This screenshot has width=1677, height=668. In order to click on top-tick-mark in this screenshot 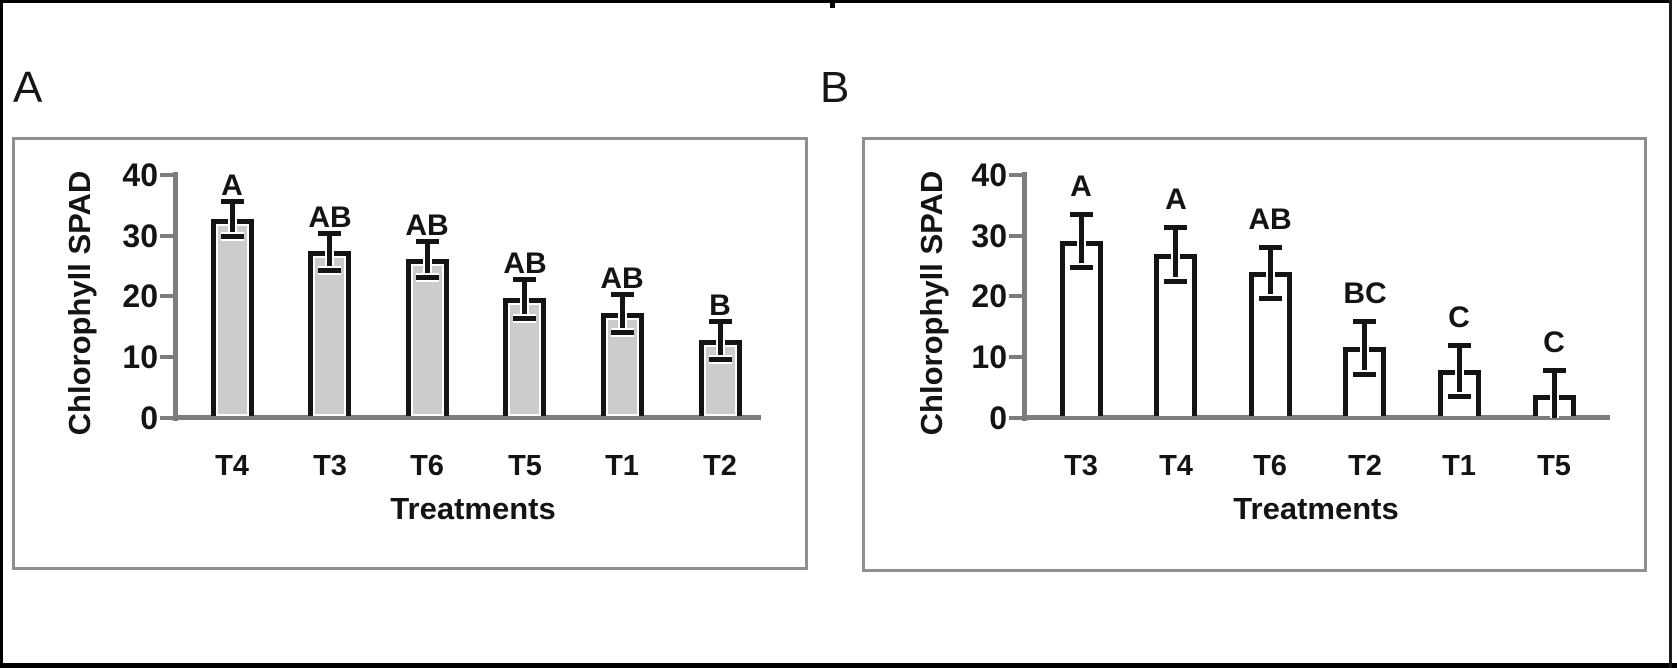, I will do `click(832, 5)`.